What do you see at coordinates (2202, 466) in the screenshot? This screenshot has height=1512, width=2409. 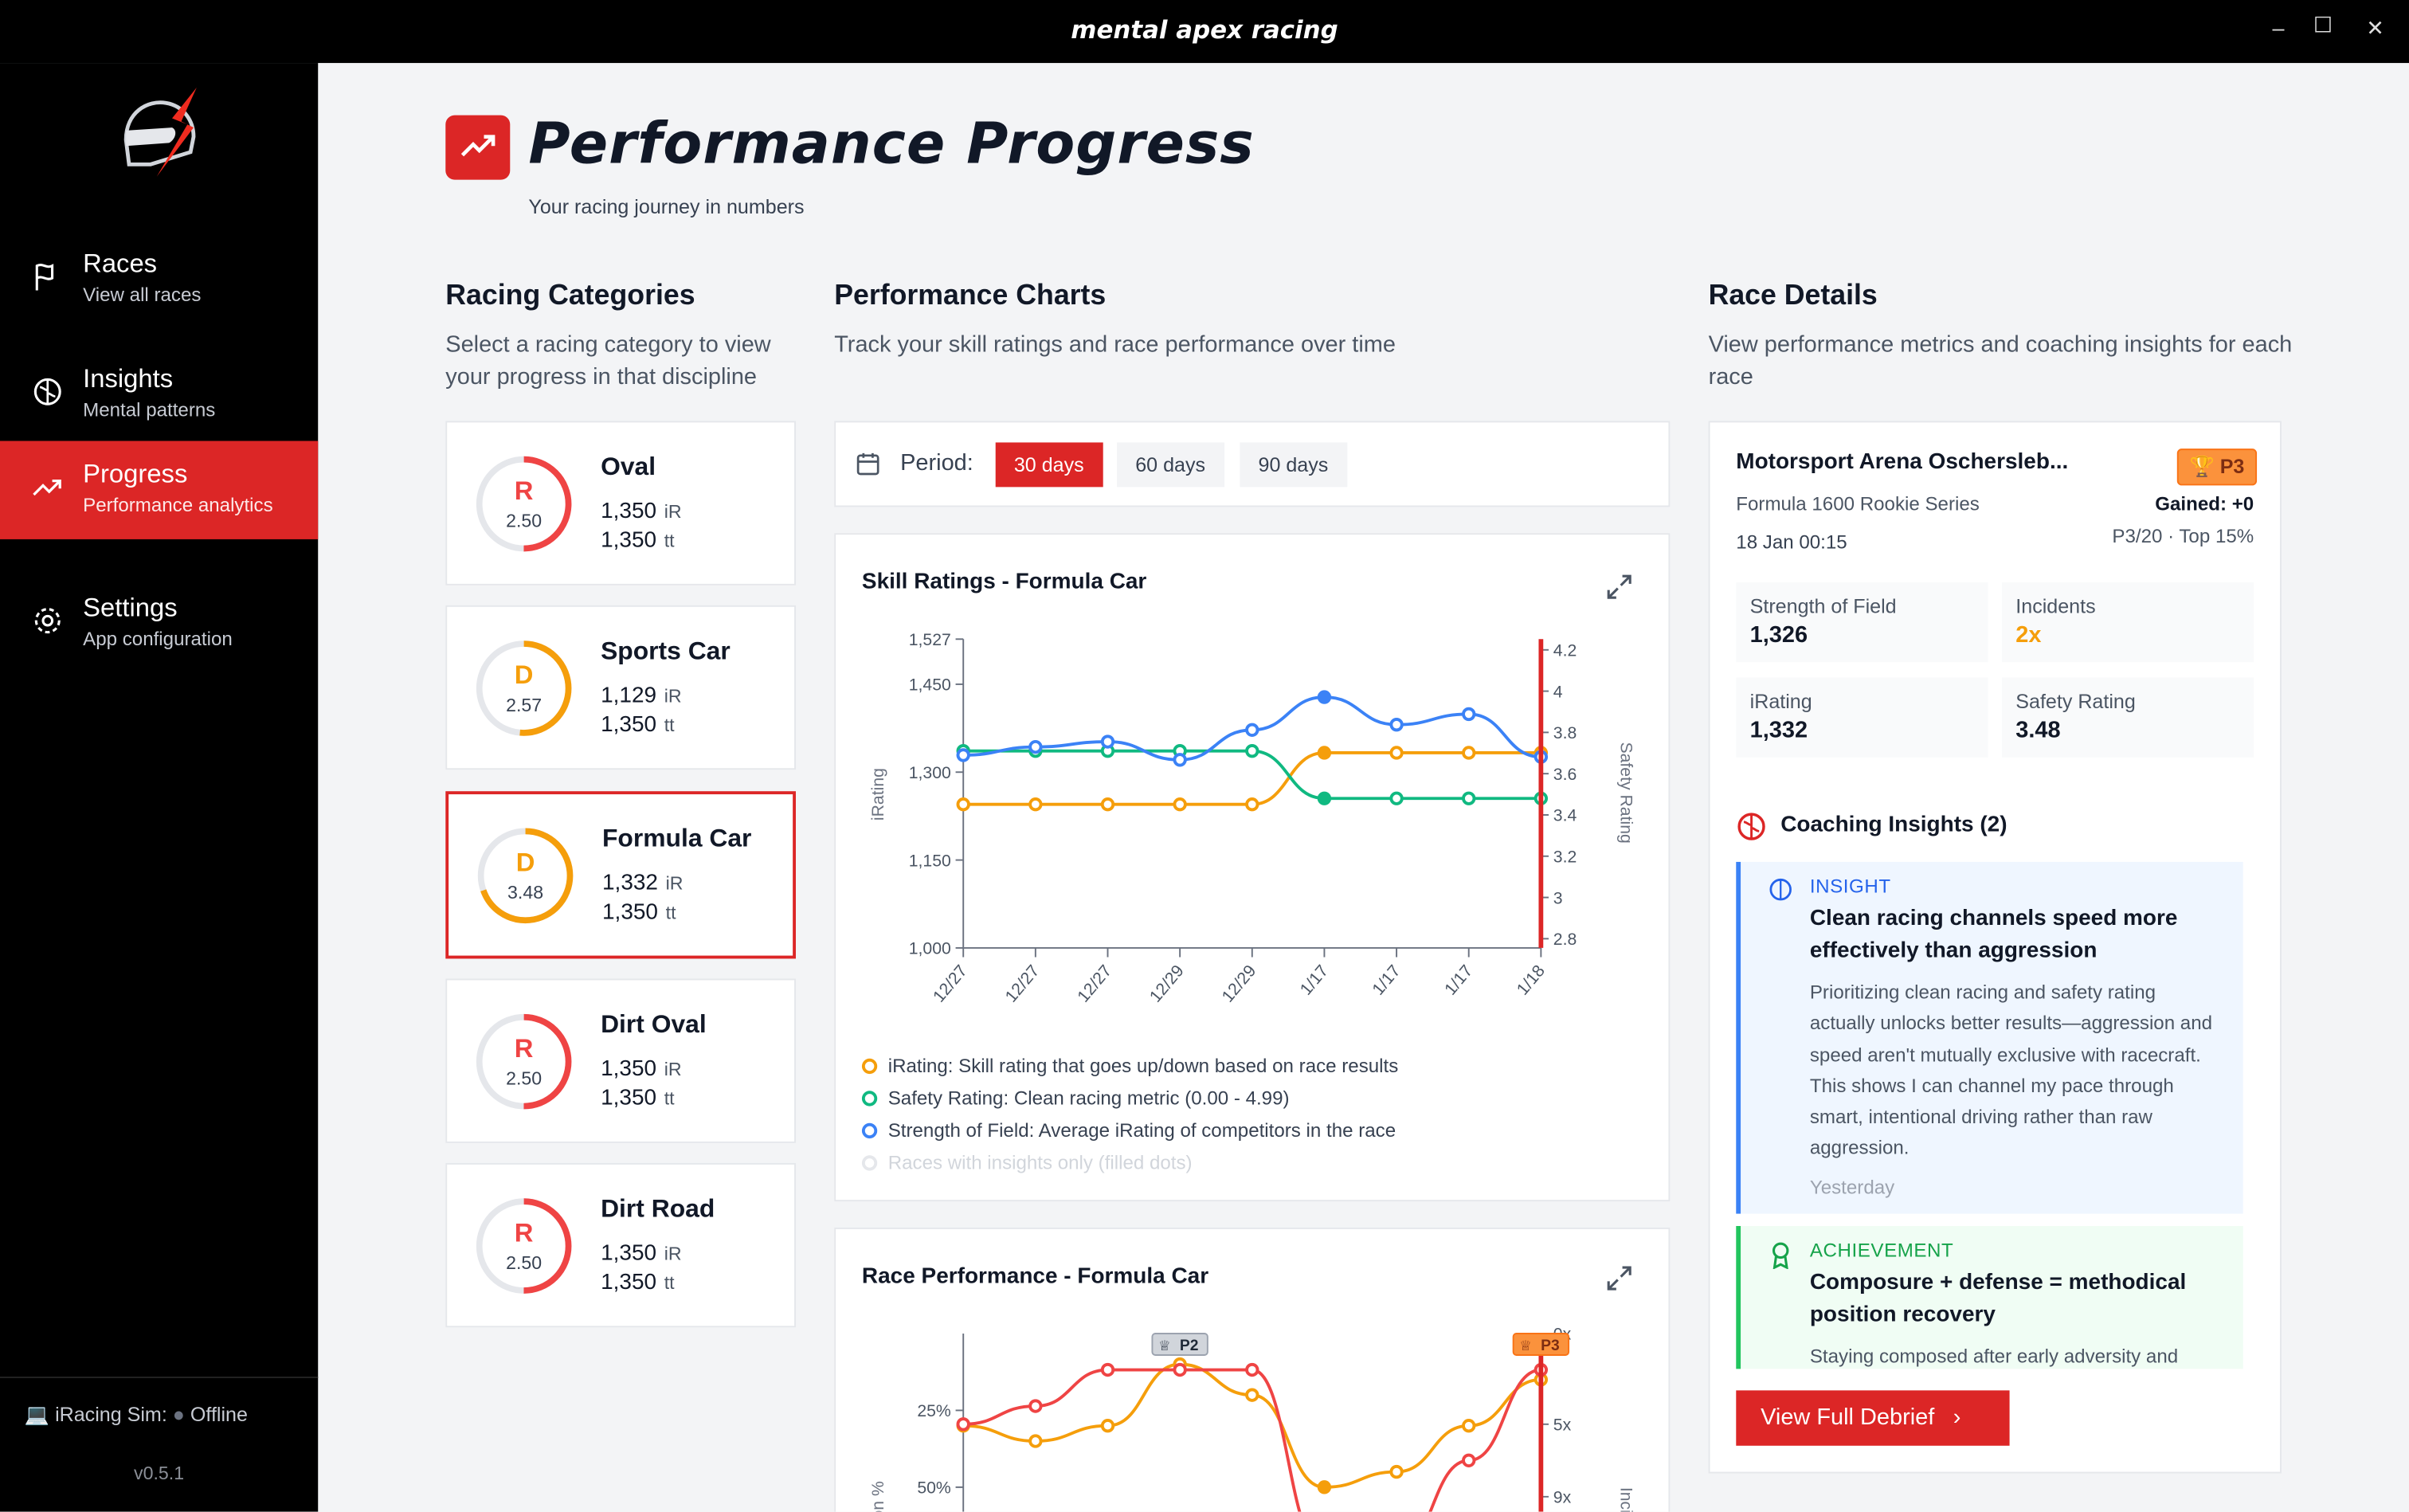 I see `trophy-icon: 🏆` at bounding box center [2202, 466].